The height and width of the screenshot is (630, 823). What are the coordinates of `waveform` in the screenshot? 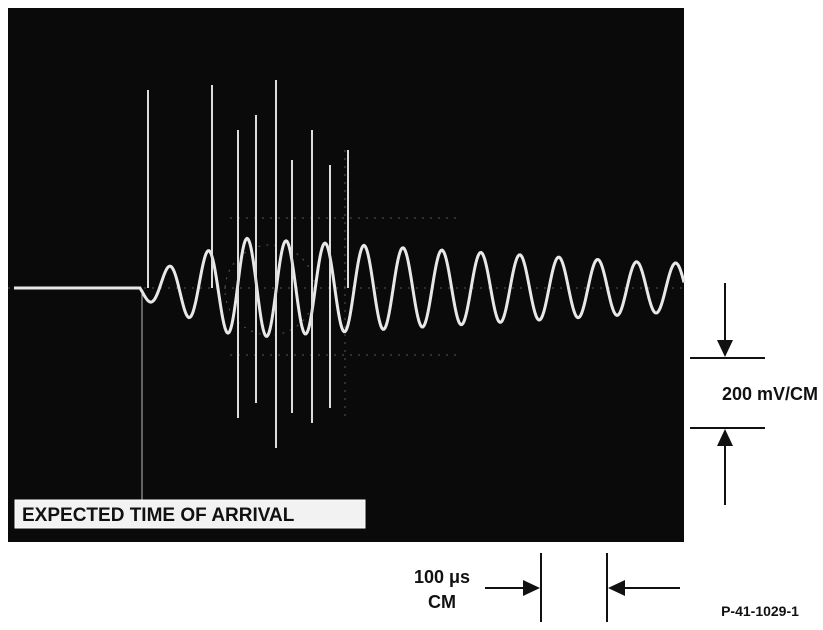 It's located at (350, 287).